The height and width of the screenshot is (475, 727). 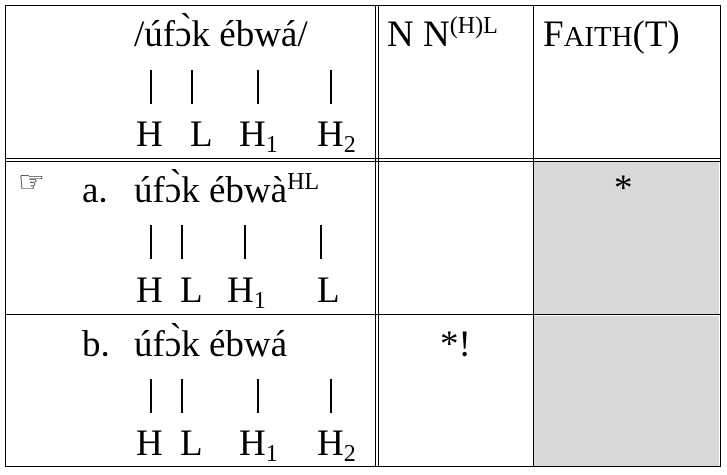 What do you see at coordinates (363, 158) in the screenshot?
I see `header-divider-upper` at bounding box center [363, 158].